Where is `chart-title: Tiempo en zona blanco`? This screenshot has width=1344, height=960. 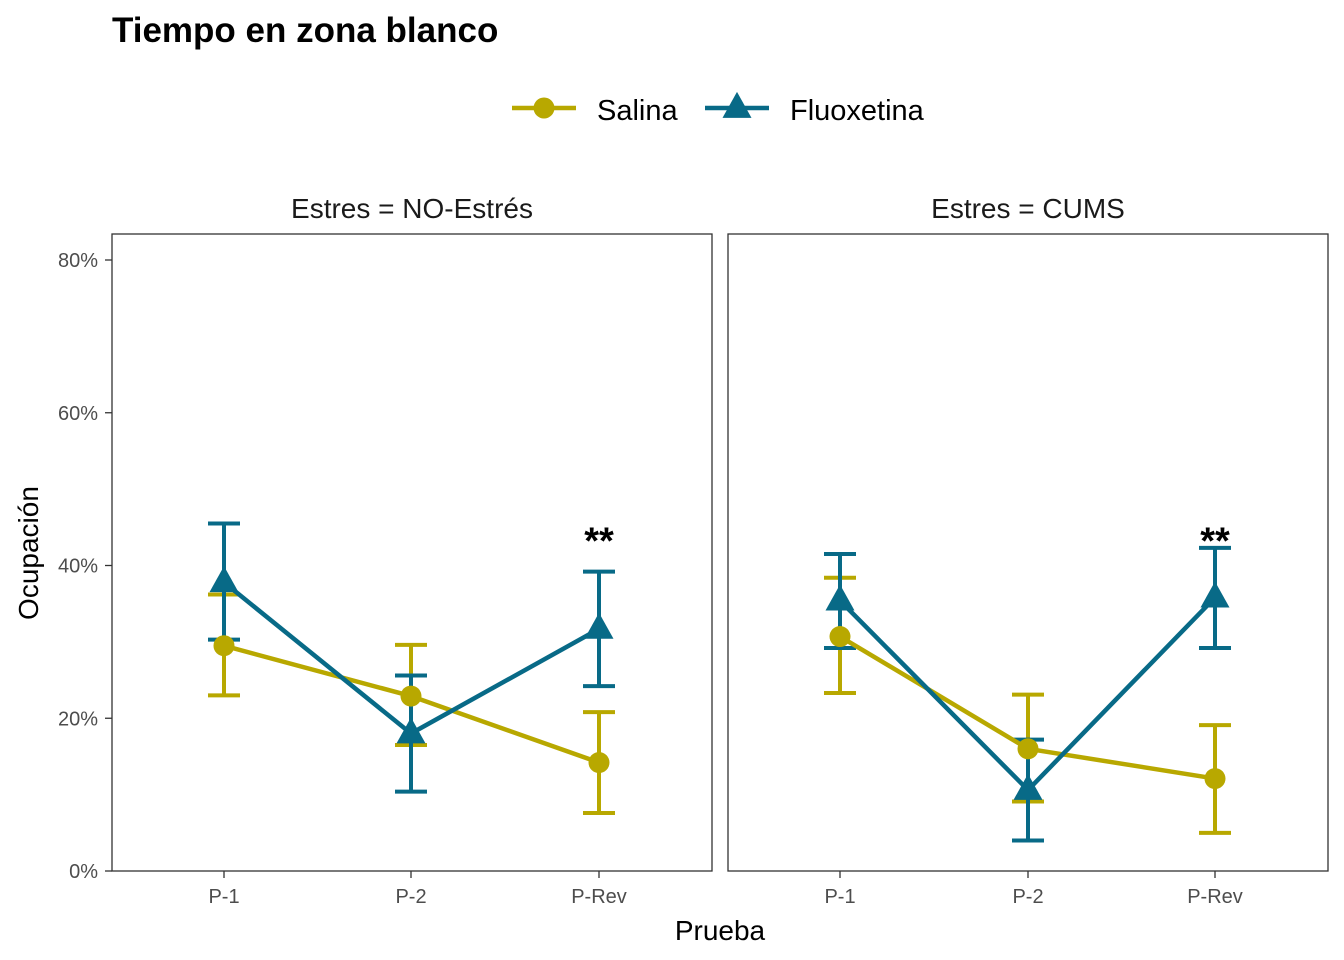 chart-title: Tiempo en zona blanco is located at coordinates (305, 30).